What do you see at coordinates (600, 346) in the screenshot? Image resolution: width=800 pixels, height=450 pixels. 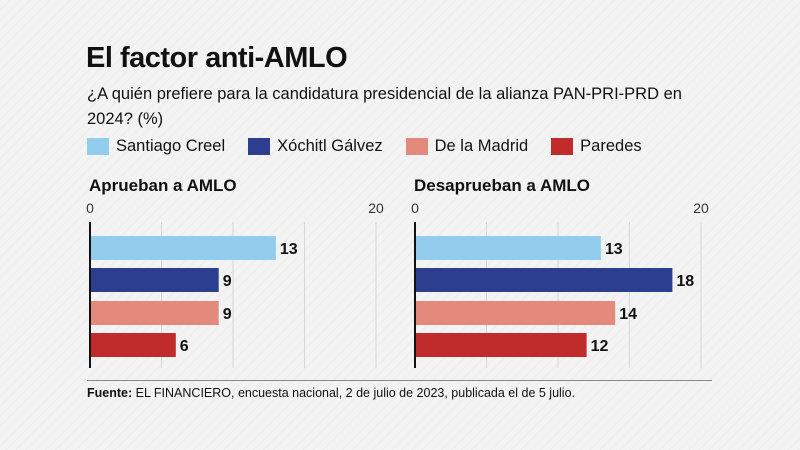 I see `value-label: 12` at bounding box center [600, 346].